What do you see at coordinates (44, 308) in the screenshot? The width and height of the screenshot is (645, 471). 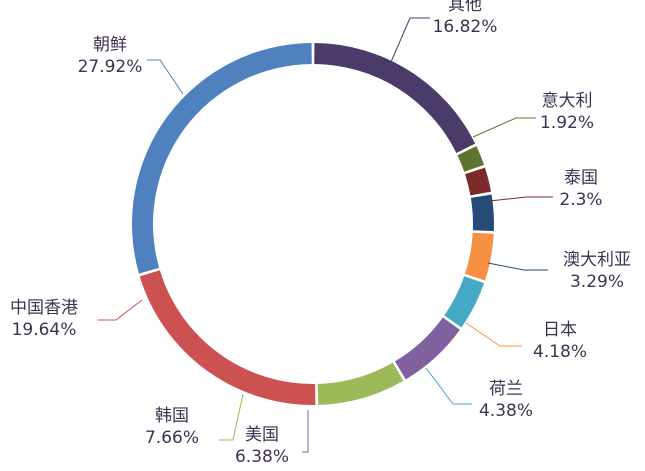 I see `slice-label-9: 中国香港` at bounding box center [44, 308].